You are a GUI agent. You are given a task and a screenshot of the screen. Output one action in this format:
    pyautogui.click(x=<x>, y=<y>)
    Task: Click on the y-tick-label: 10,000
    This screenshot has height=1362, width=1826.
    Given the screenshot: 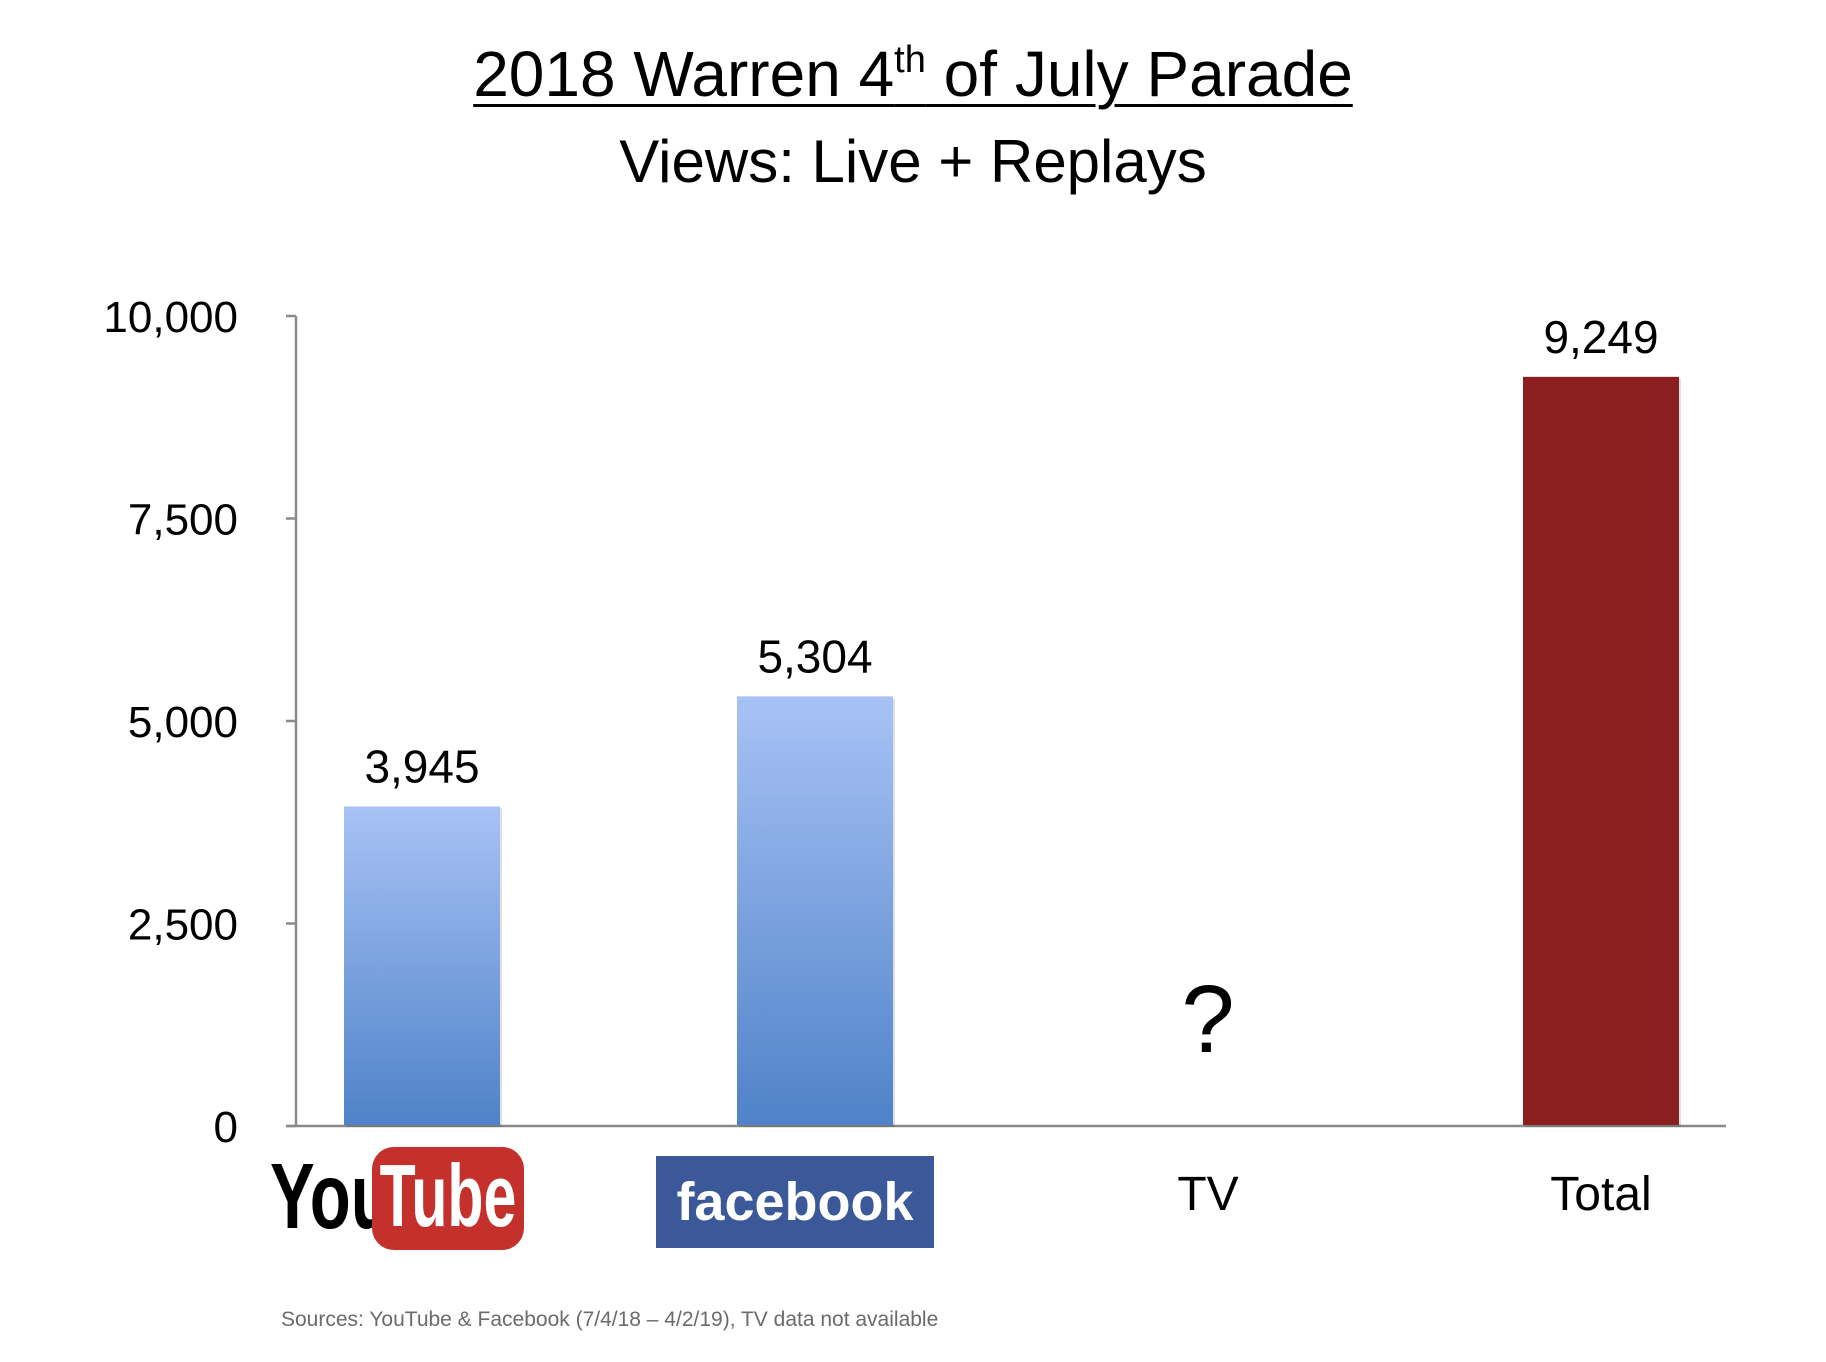 What is the action you would take?
    pyautogui.click(x=170, y=317)
    